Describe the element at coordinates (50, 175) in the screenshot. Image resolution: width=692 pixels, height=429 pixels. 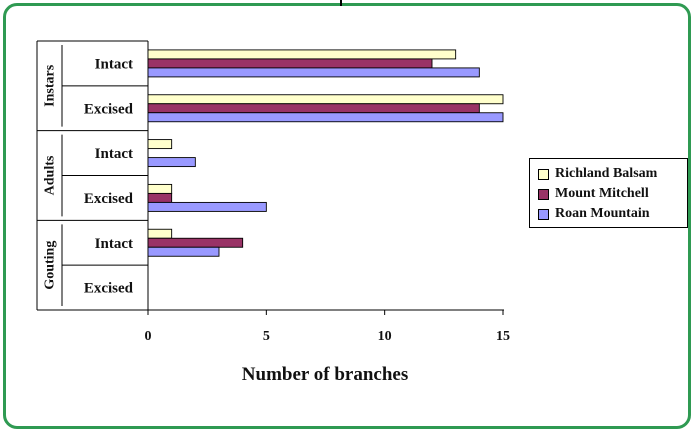
I see `group-label: Adults` at that location.